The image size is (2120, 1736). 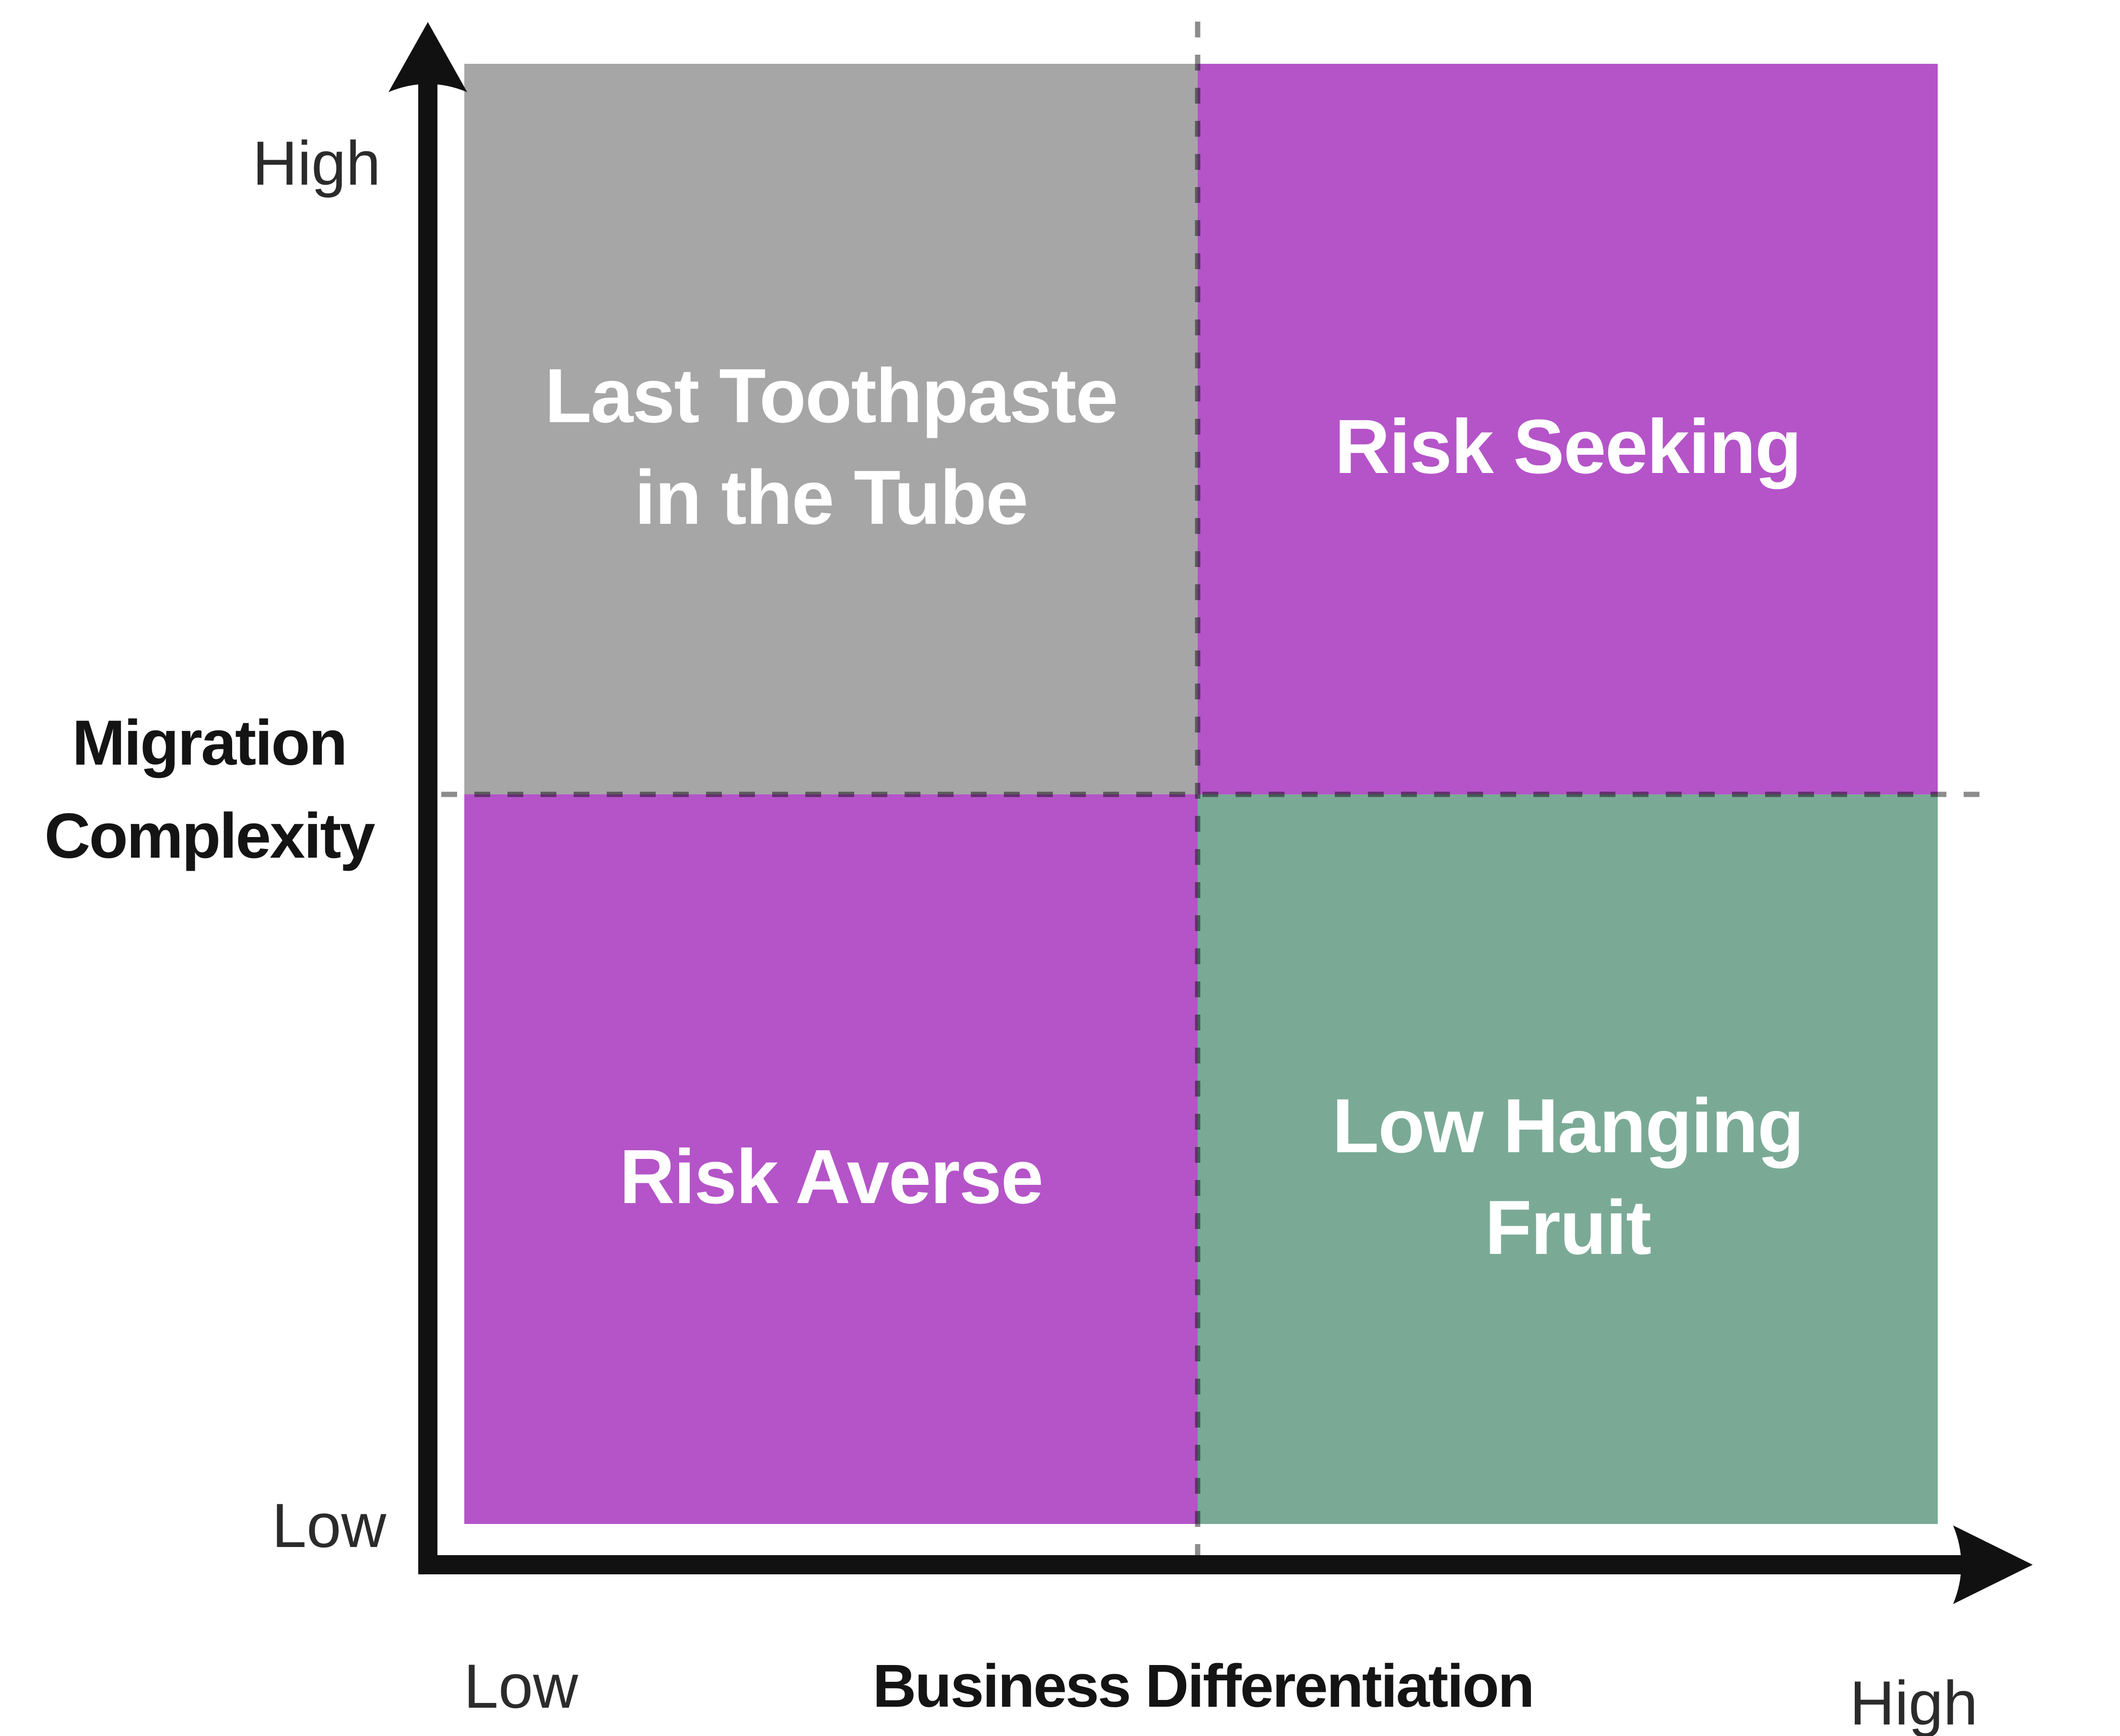 What do you see at coordinates (1568, 1227) in the screenshot?
I see `quadrant-label-line: Fruit` at bounding box center [1568, 1227].